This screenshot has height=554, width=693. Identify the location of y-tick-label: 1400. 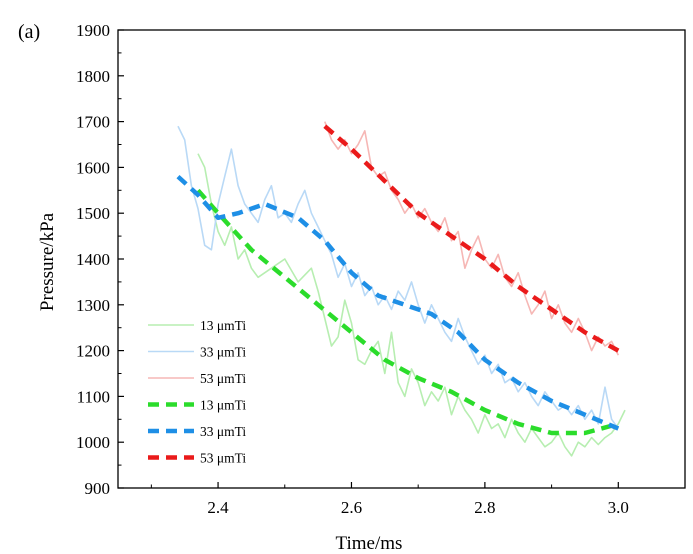
(93, 259).